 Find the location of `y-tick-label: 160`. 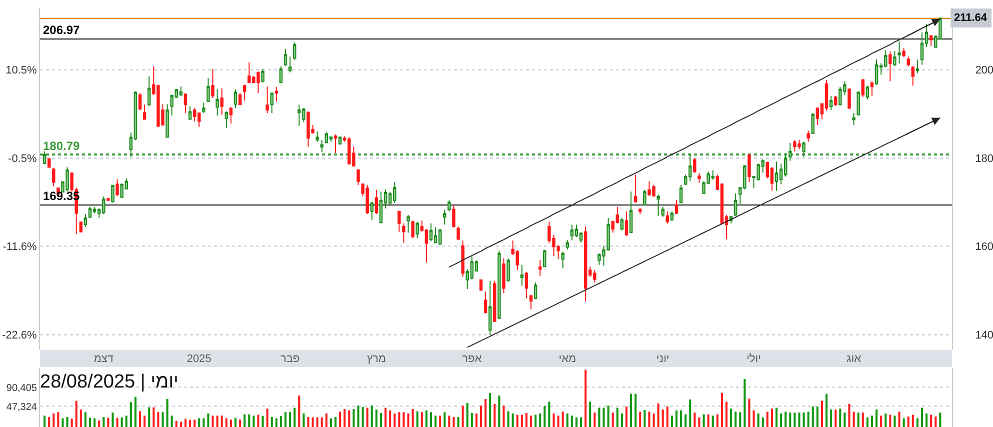

y-tick-label: 160 is located at coordinates (984, 247).